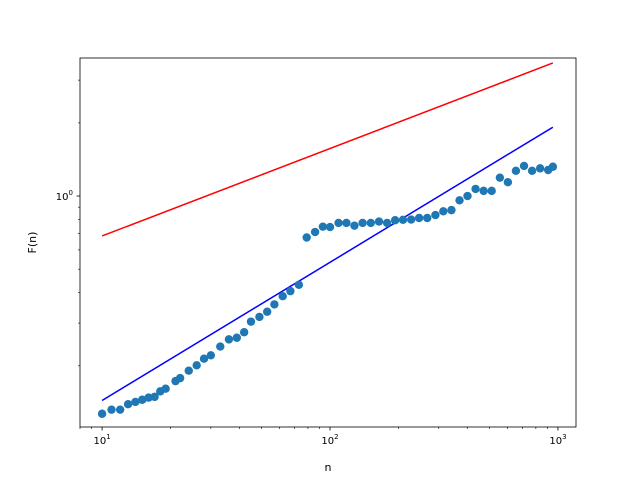 The height and width of the screenshot is (480, 640). Describe the element at coordinates (64, 196) in the screenshot. I see `y-tick-label: 100` at that location.